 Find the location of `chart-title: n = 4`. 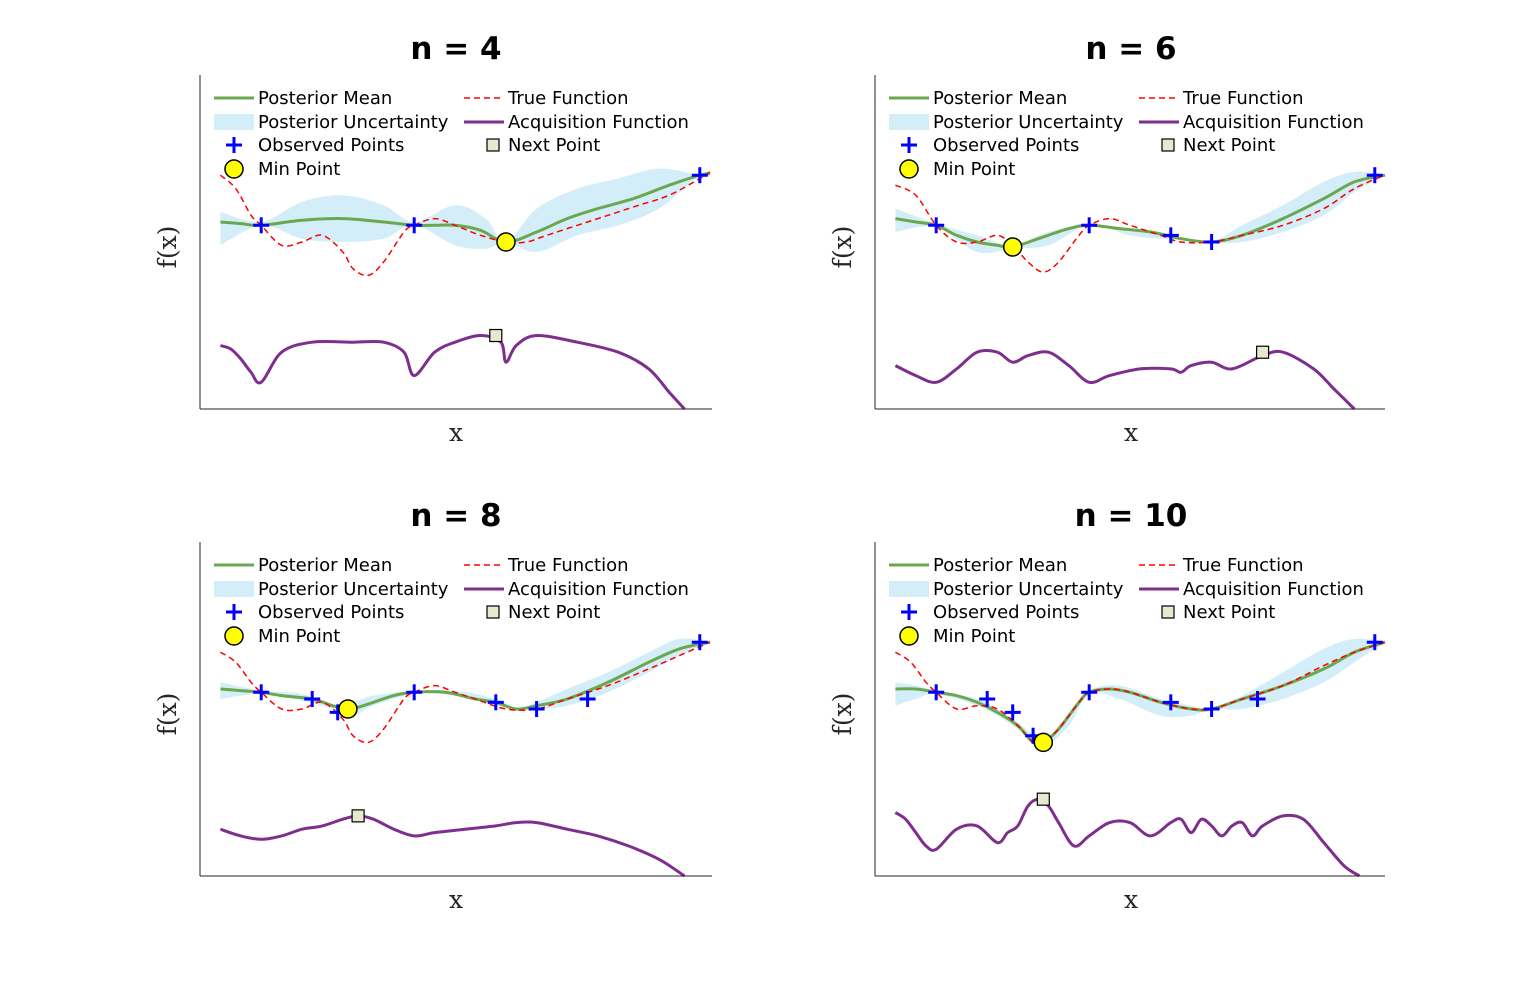

chart-title: n = 4 is located at coordinates (455, 49).